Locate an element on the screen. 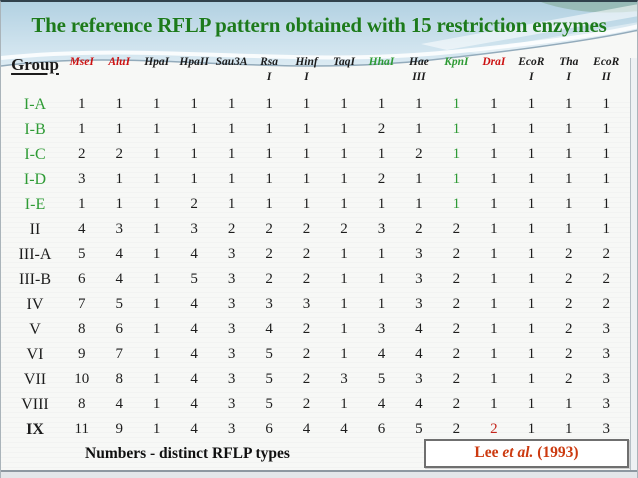  cell-i-e-msei: 1 is located at coordinates (81, 204).